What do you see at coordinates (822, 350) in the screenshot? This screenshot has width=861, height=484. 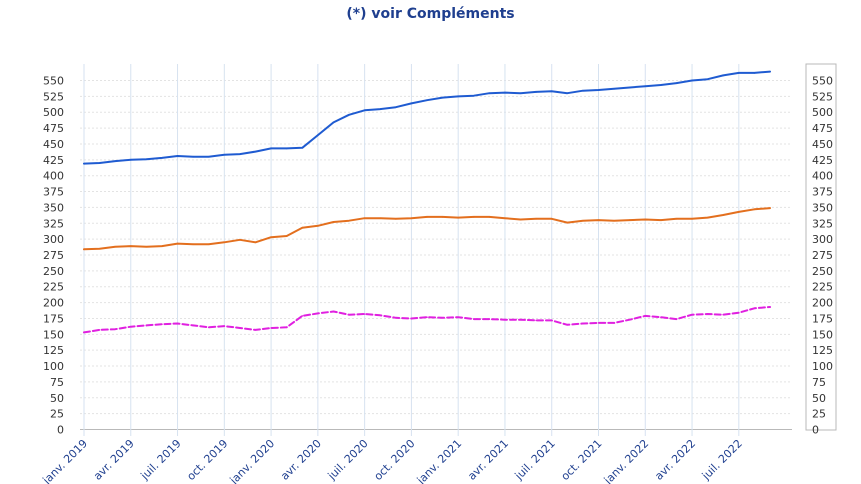 I see `y-tick-label-right: 125` at bounding box center [822, 350].